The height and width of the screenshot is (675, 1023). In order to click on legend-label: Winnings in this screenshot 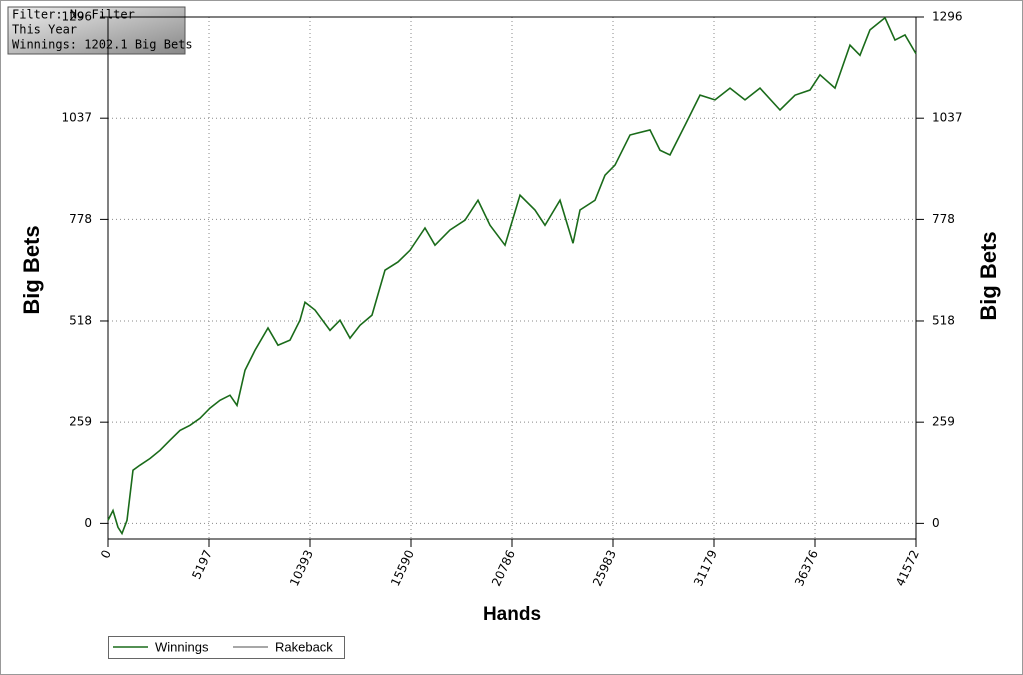, I will do `click(182, 646)`.